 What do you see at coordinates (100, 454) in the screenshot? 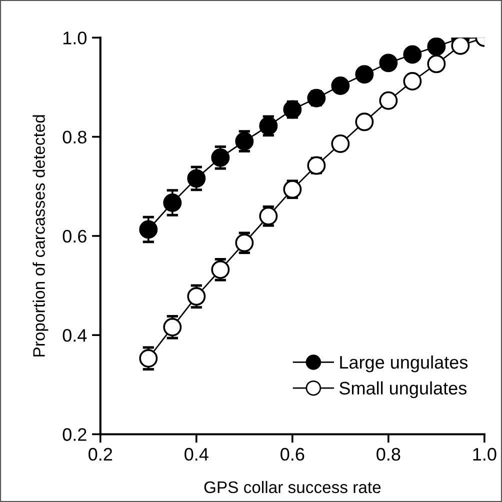
I see `x-tick-label: 0.2` at bounding box center [100, 454].